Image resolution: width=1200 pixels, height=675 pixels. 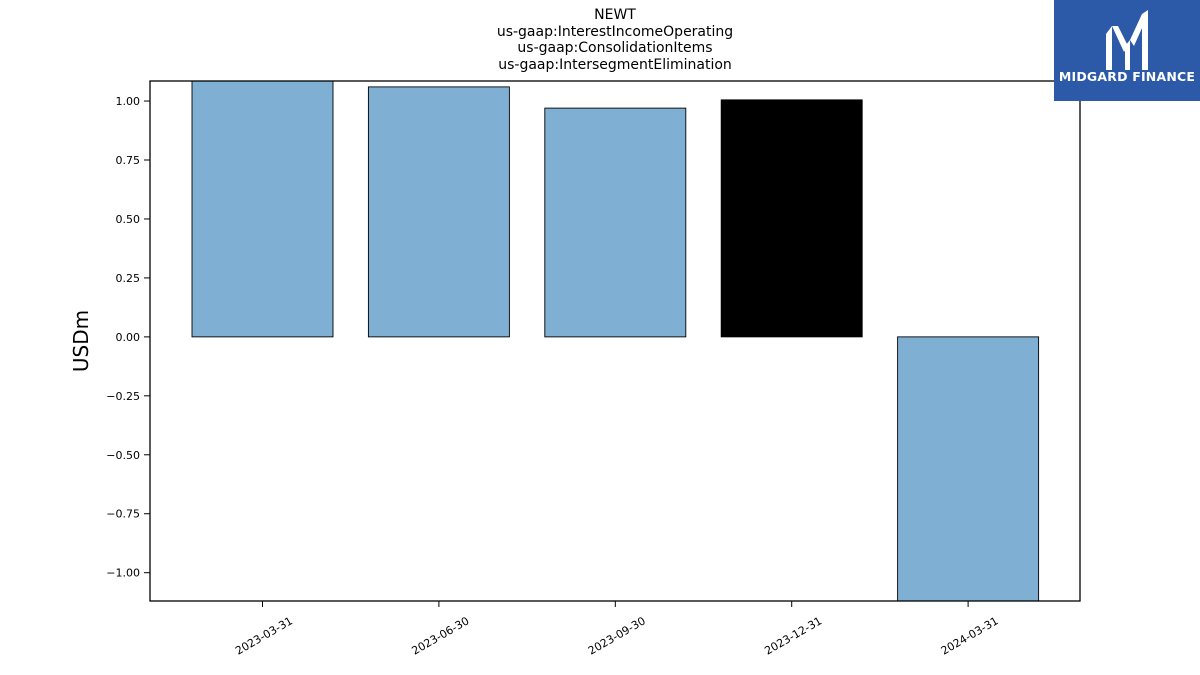 What do you see at coordinates (1127, 76) in the screenshot?
I see `logo-text: MIDGARD FINANCE` at bounding box center [1127, 76].